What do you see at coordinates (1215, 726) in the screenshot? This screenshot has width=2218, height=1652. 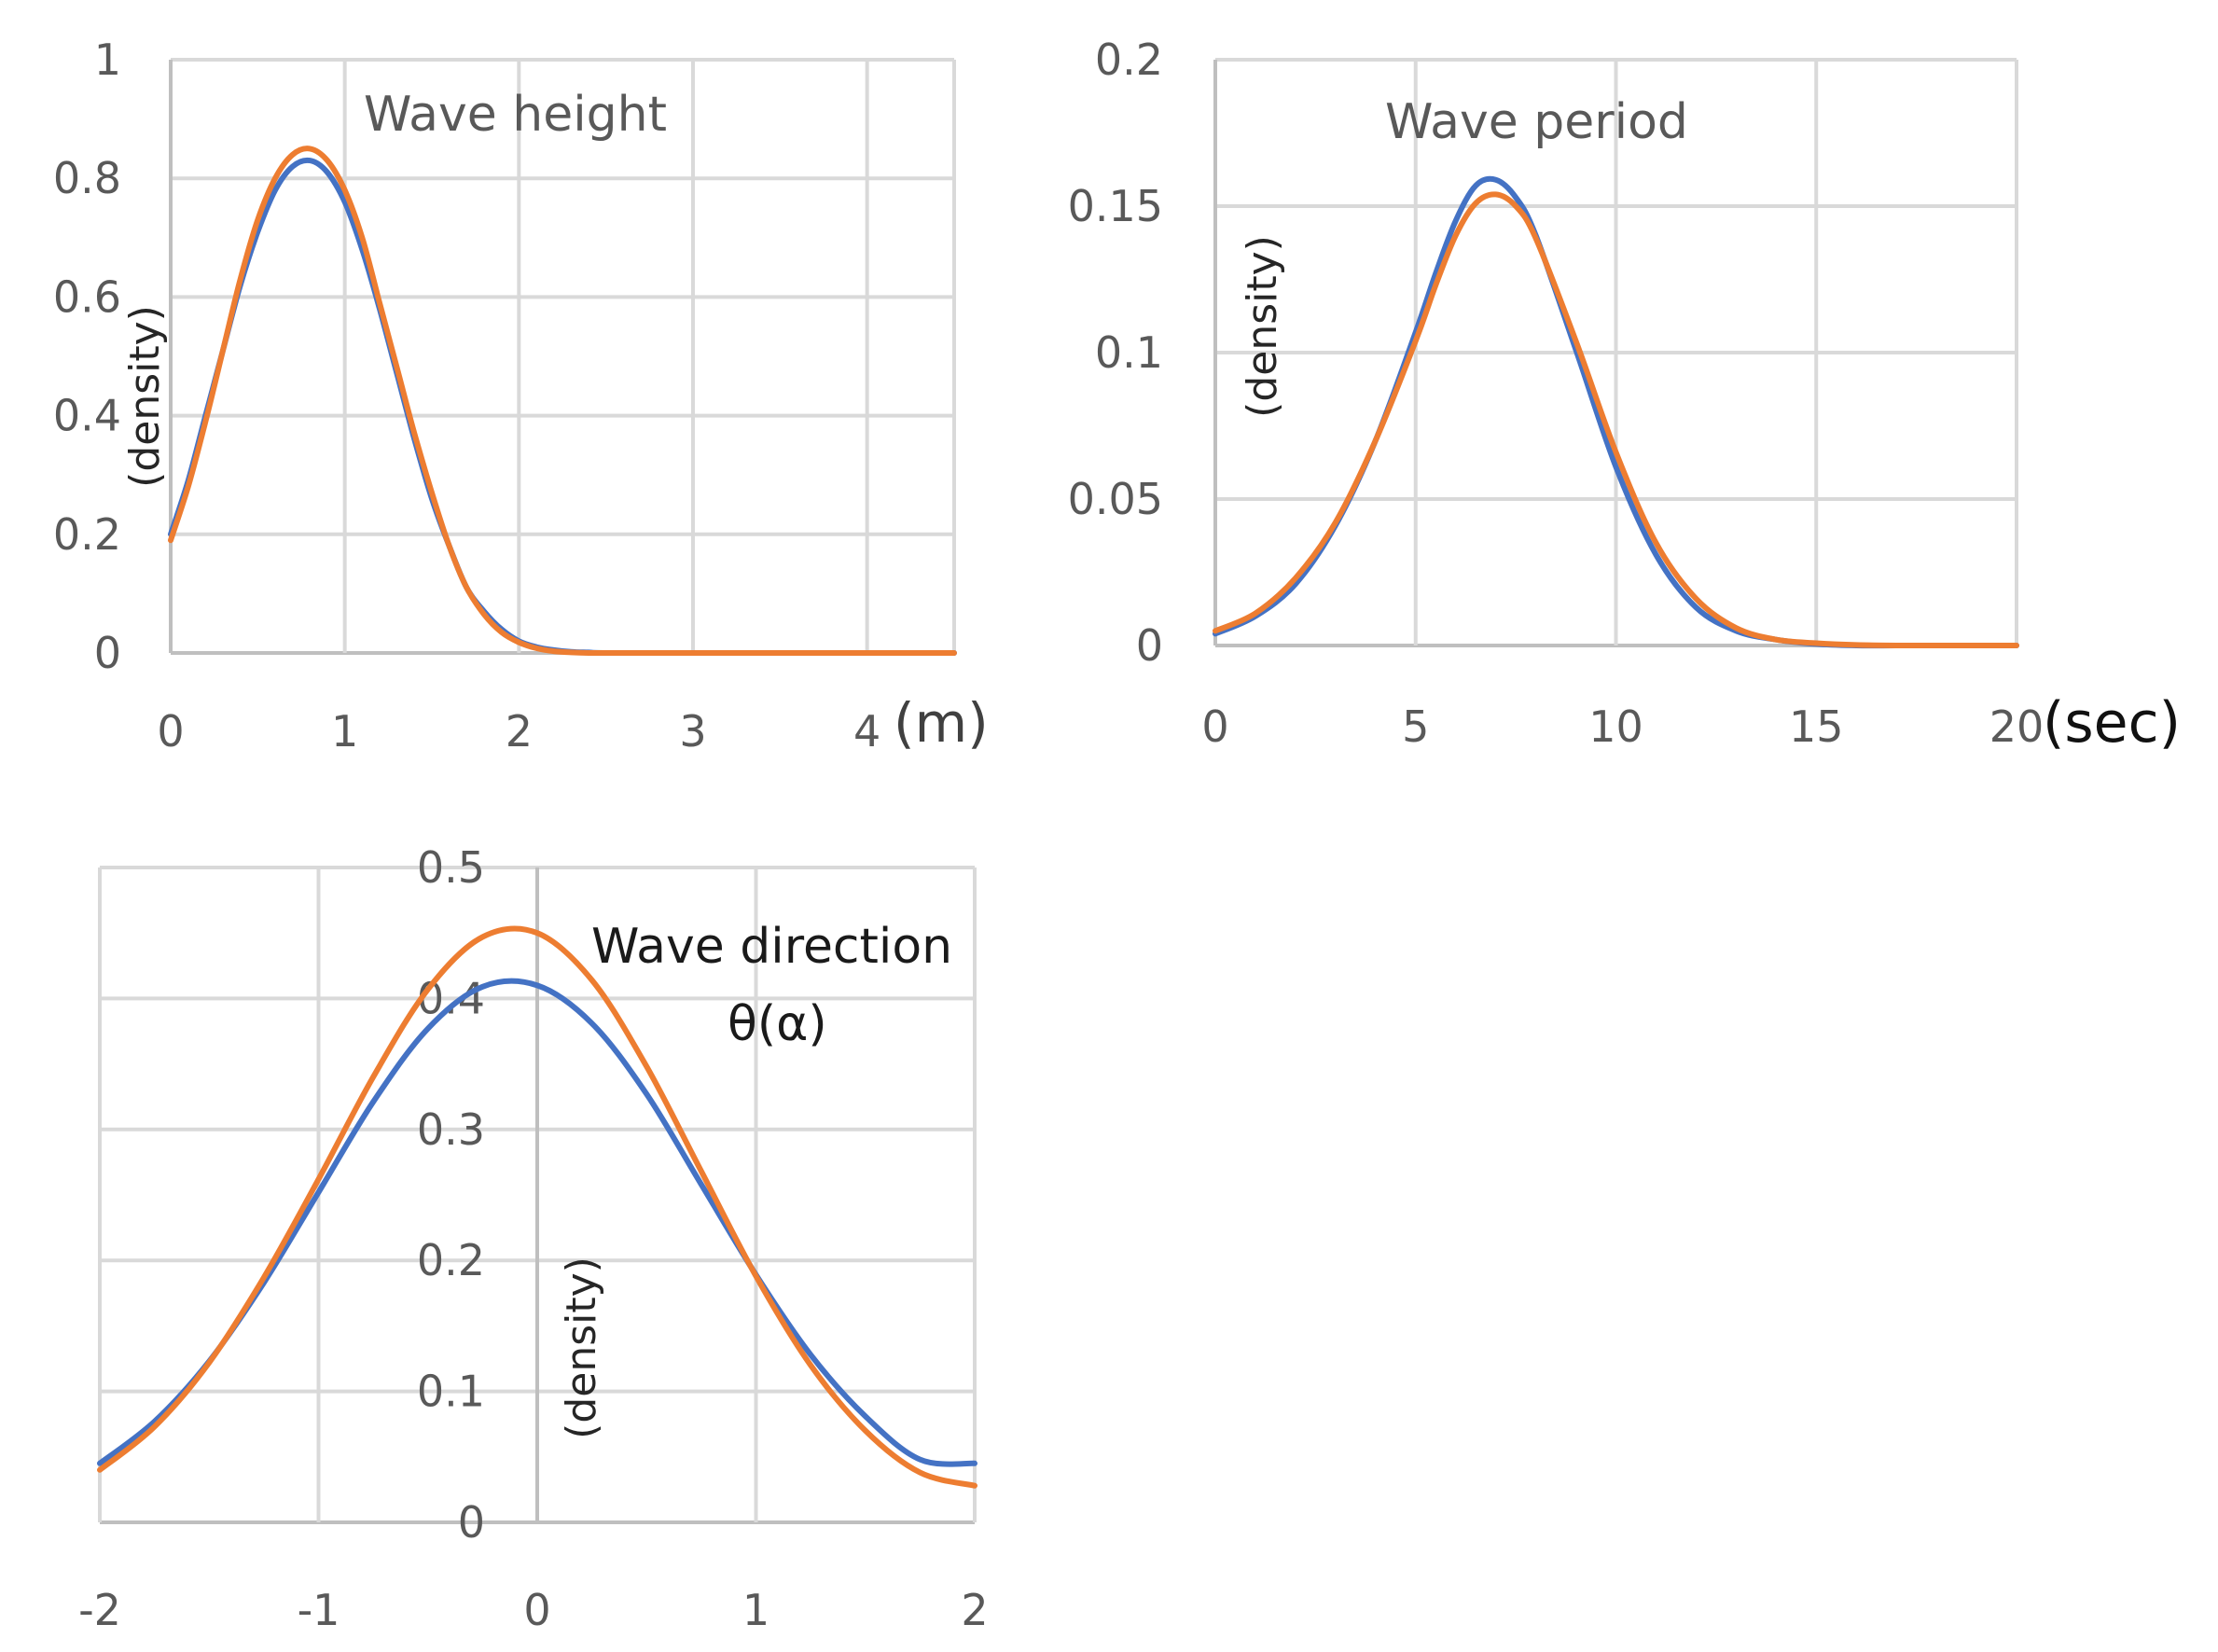 I see `wave-period-x-tick-label-0: 0` at bounding box center [1215, 726].